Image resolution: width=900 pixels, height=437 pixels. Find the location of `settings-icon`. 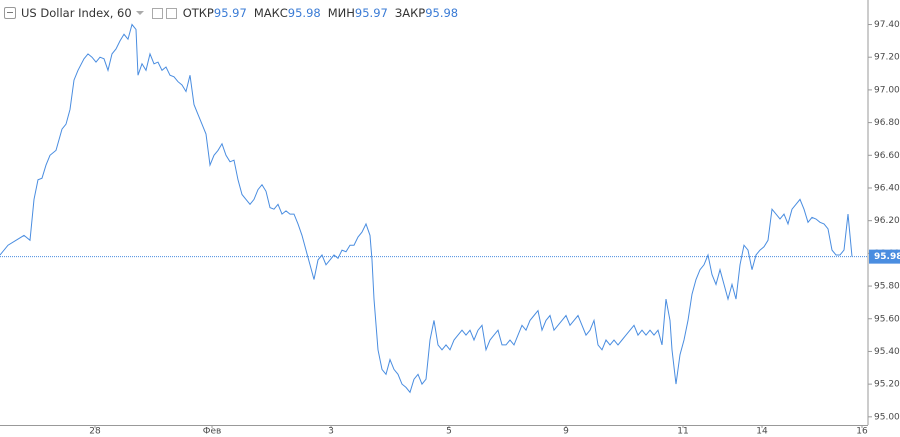

settings-icon is located at coordinates (157, 13).